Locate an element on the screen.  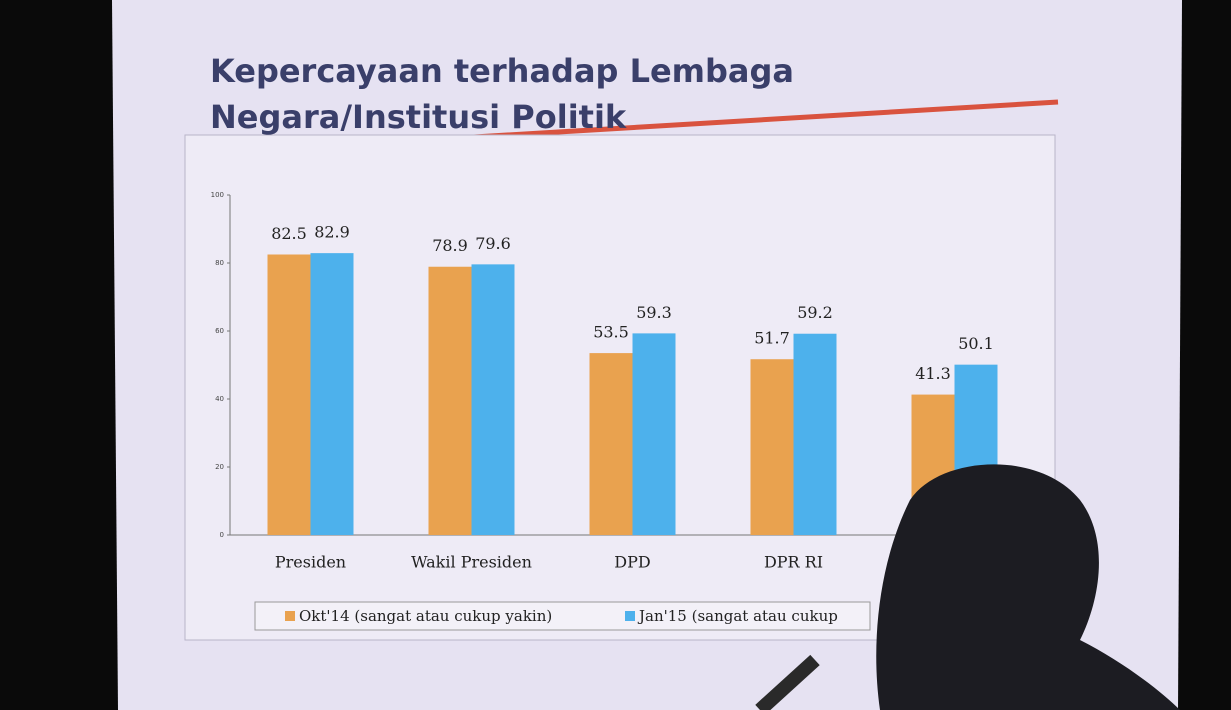
value-label: 41.3 is located at coordinates (933, 373).